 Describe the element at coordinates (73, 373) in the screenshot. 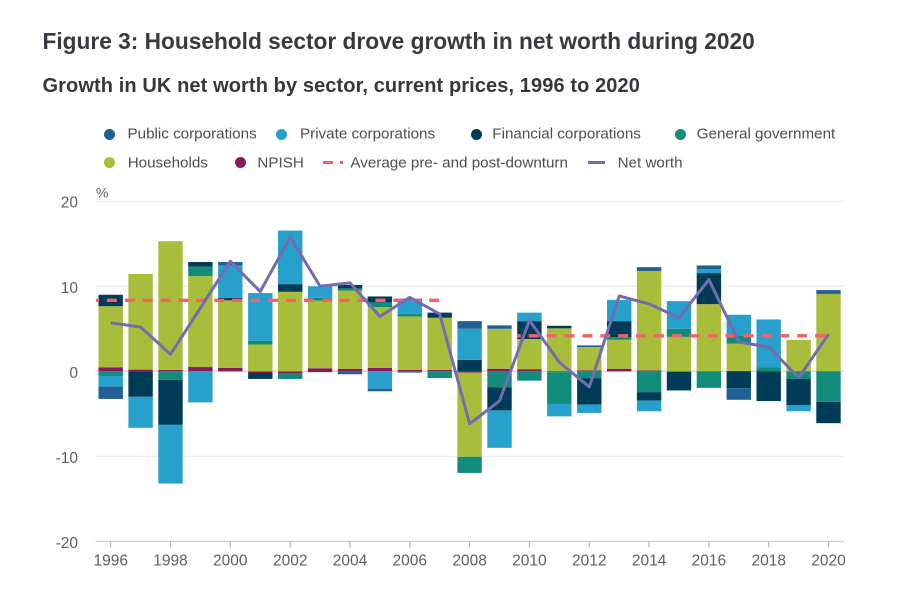

I see `svg-text: 0` at that location.